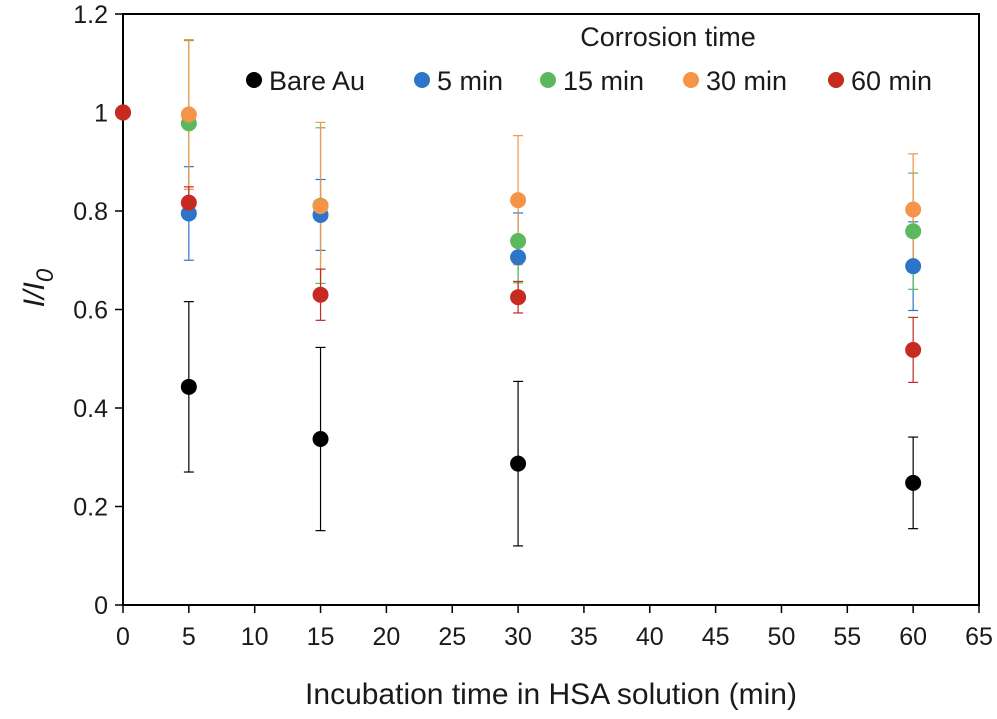 This screenshot has width=997, height=719. What do you see at coordinates (891, 81) in the screenshot?
I see `legend-label: 60 min` at bounding box center [891, 81].